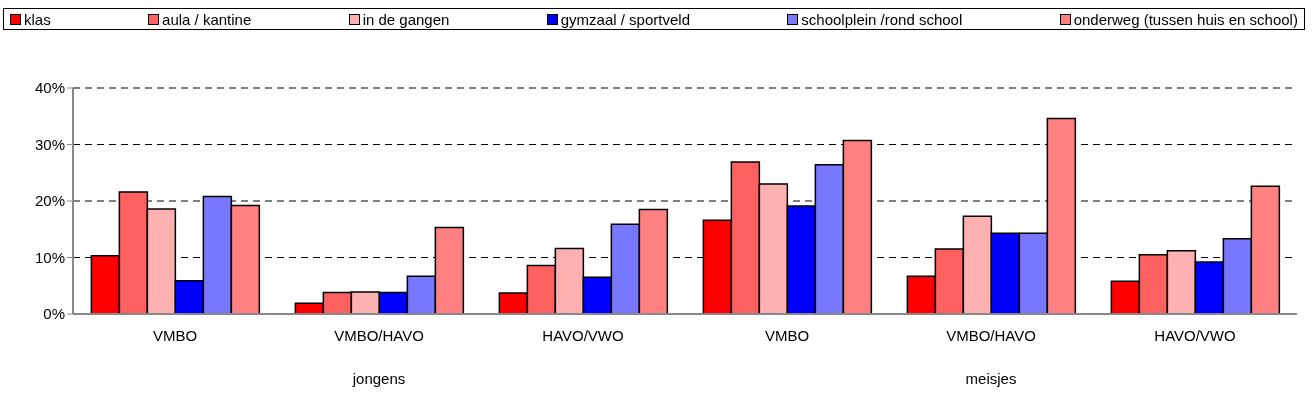  I want to click on text: meisjes, so click(991, 378).